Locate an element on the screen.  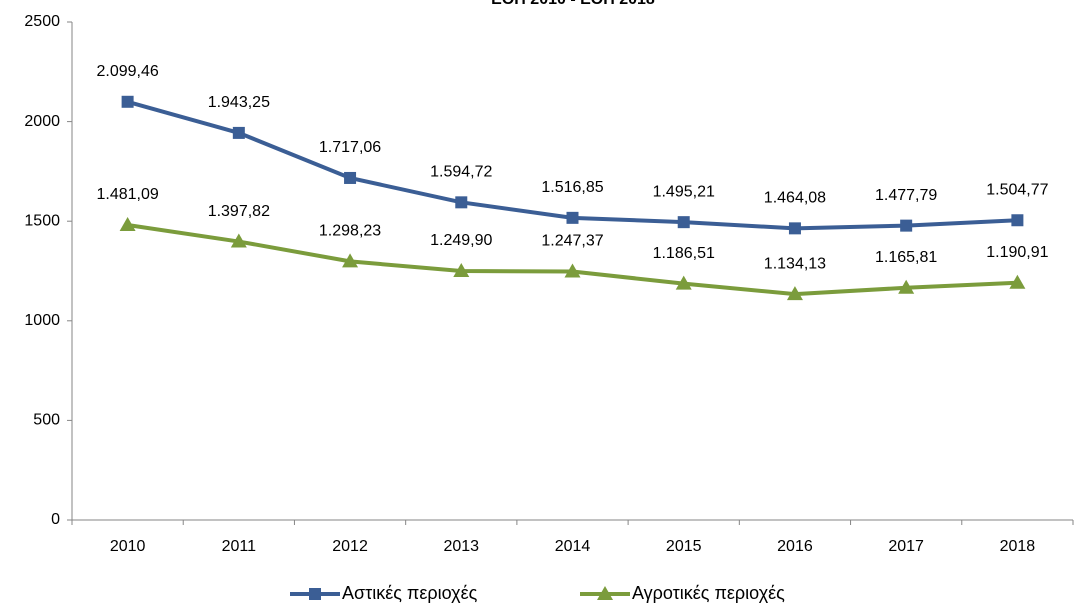
data-label: 1.186,51 is located at coordinates (684, 253).